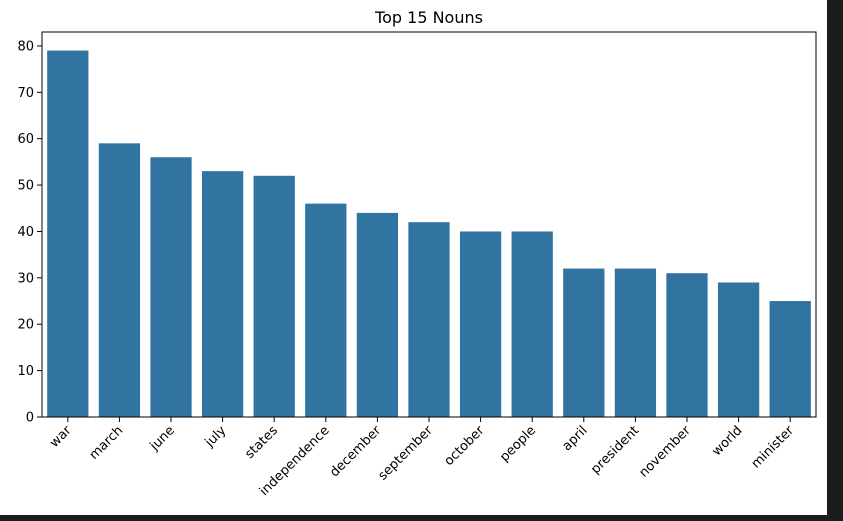 The width and height of the screenshot is (843, 521). I want to click on x-tick-label: july, so click(216, 437).